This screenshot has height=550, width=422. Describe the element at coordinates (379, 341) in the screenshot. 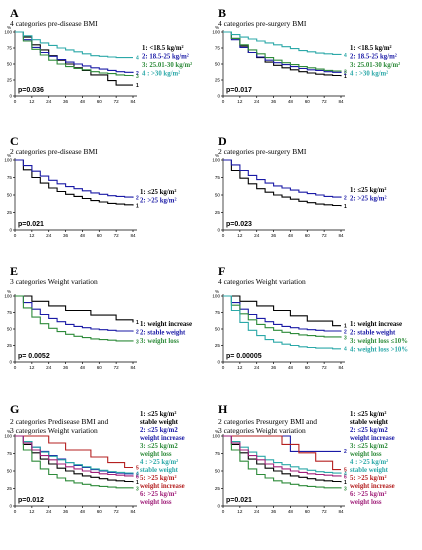

I see `legend-entry: 3: weight loss ≤10%` at that location.